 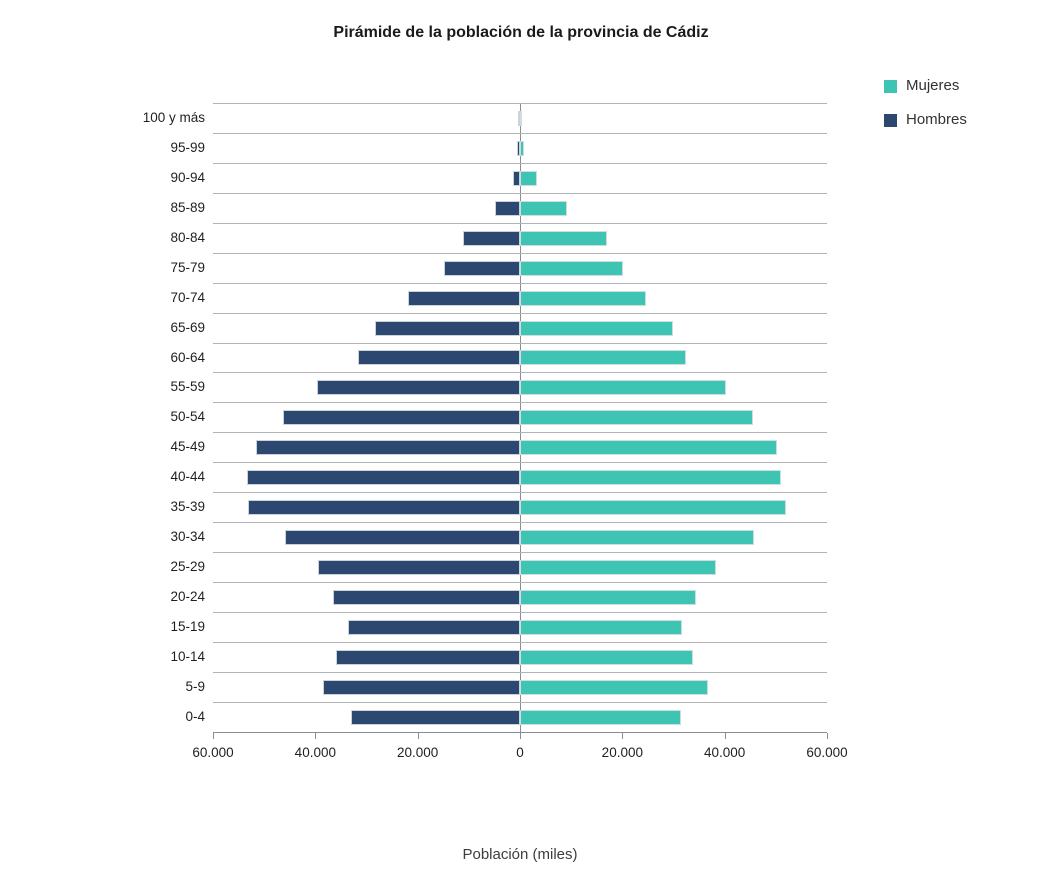 I want to click on age-group-label: 25-29, so click(x=187, y=567).